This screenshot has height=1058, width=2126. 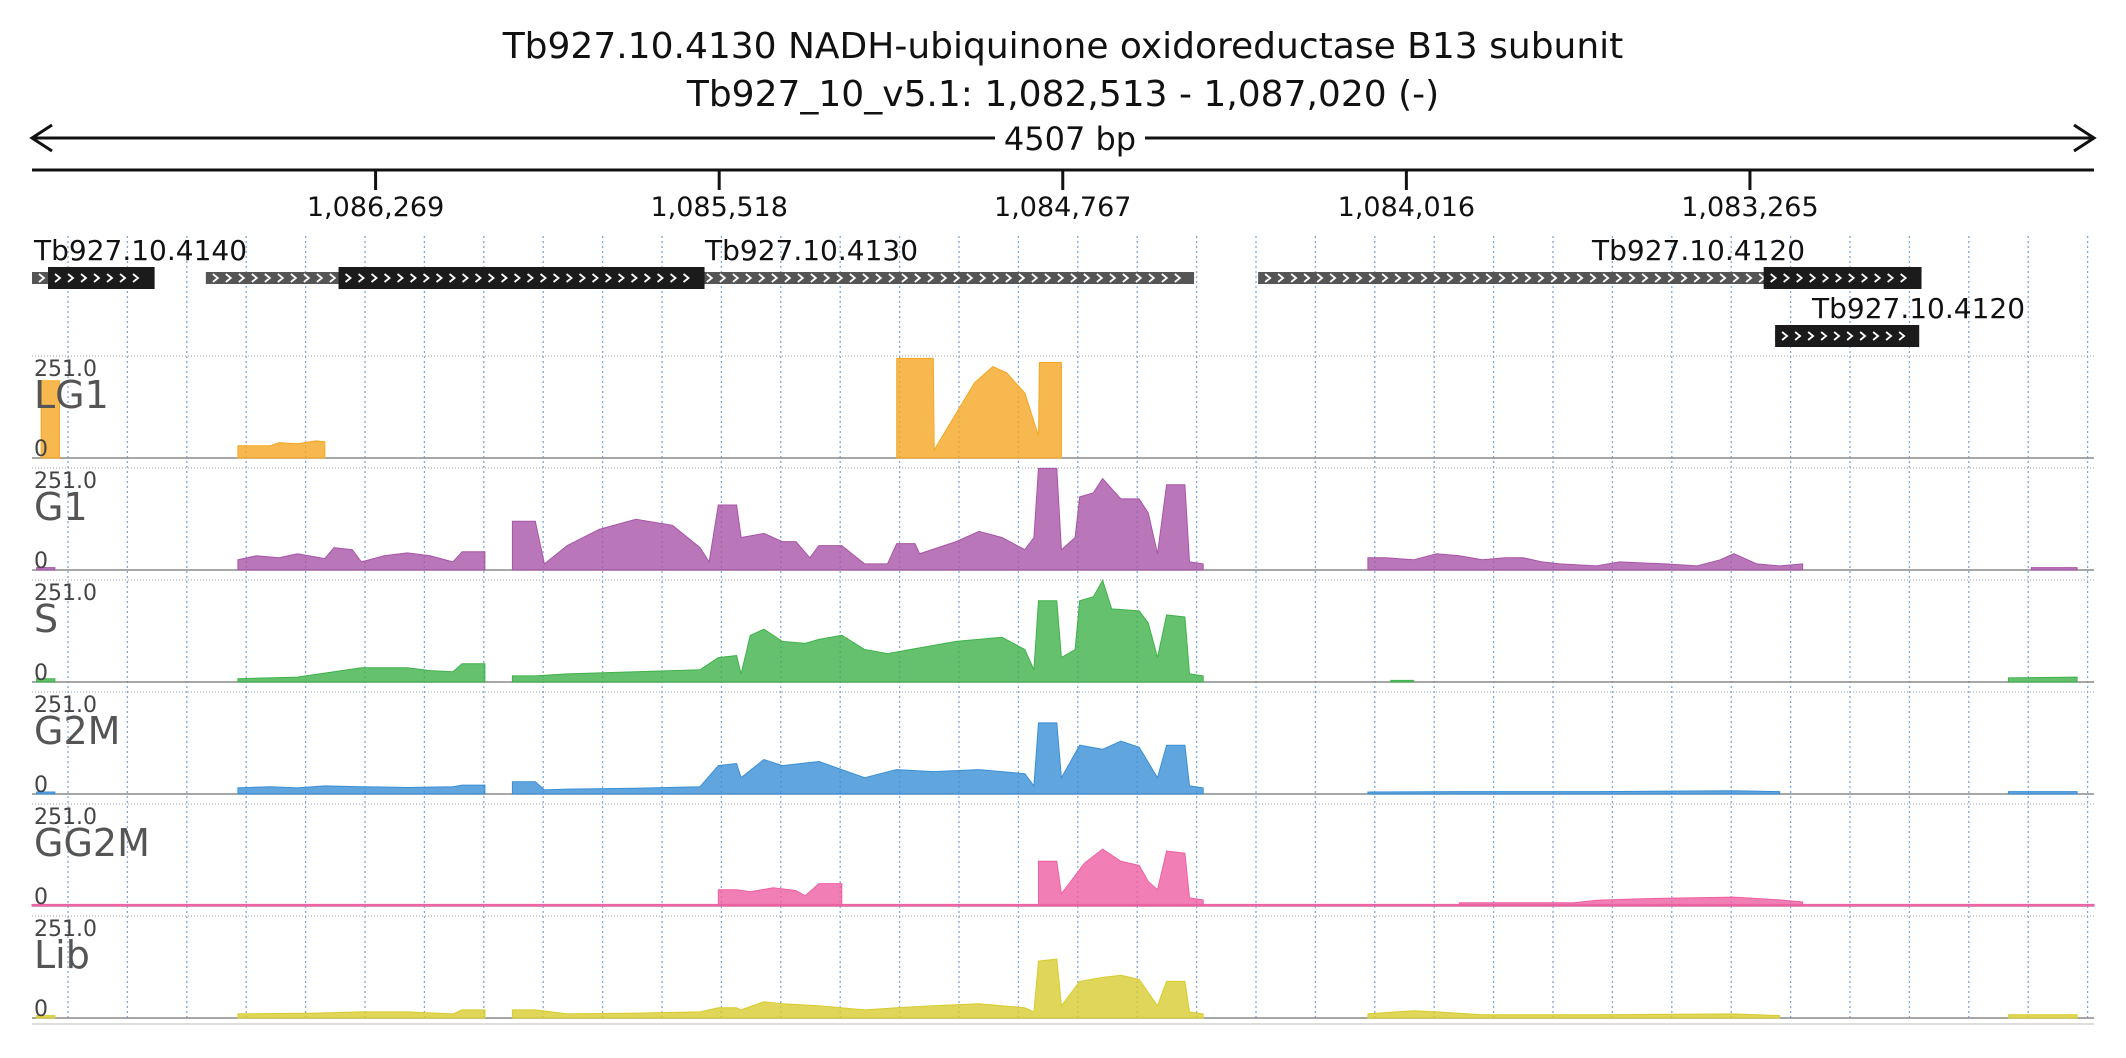 I want to click on track-name: S, so click(x=46, y=619).